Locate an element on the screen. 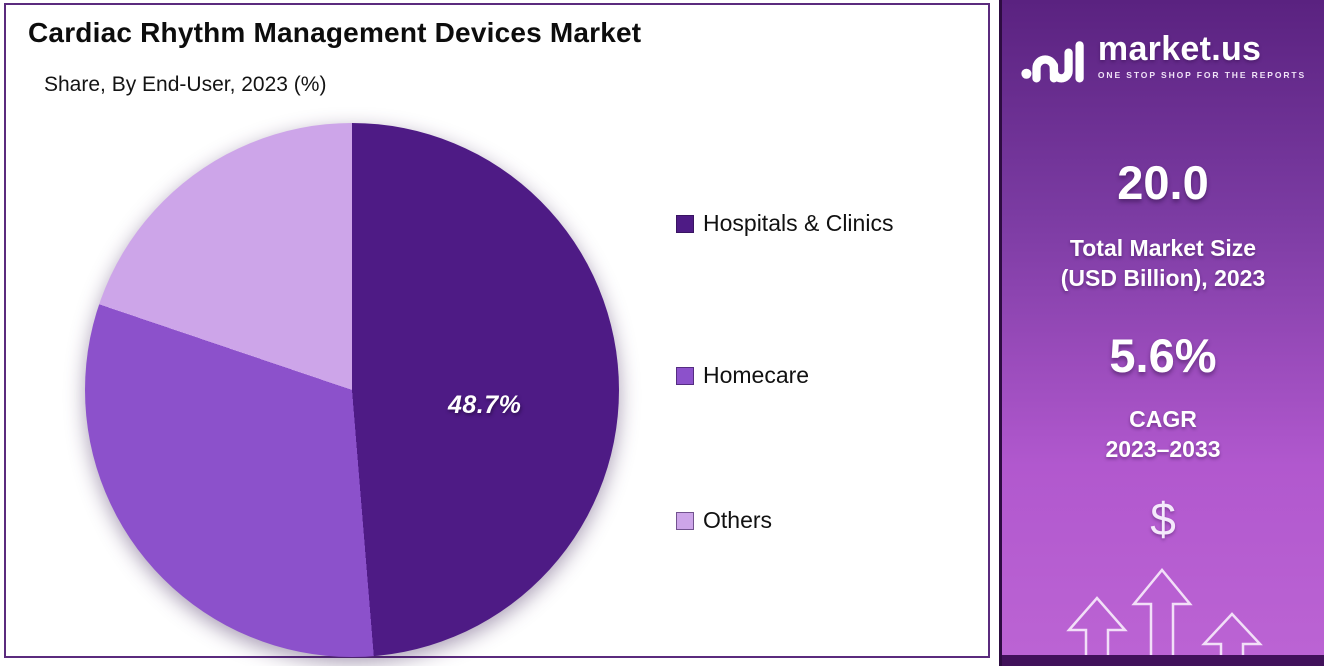 This screenshot has height=666, width=1324. legend-label: Hospitals & Clinics is located at coordinates (798, 223).